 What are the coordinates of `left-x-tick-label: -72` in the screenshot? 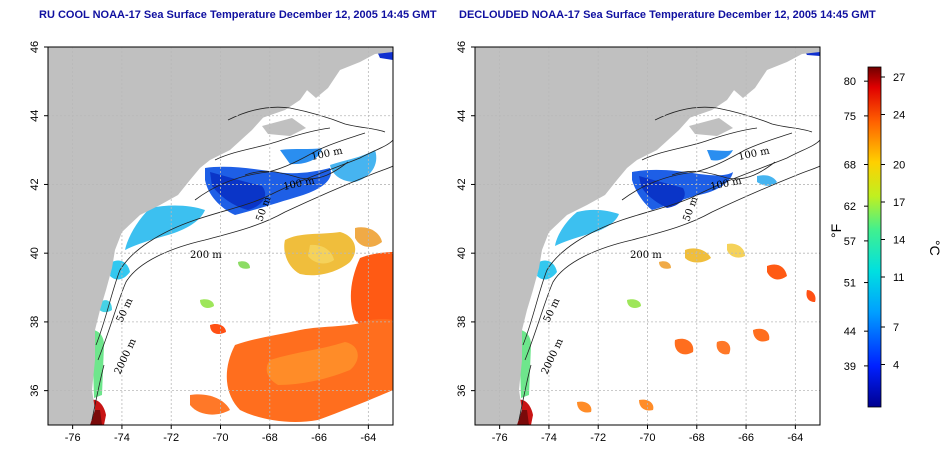 It's located at (171, 438).